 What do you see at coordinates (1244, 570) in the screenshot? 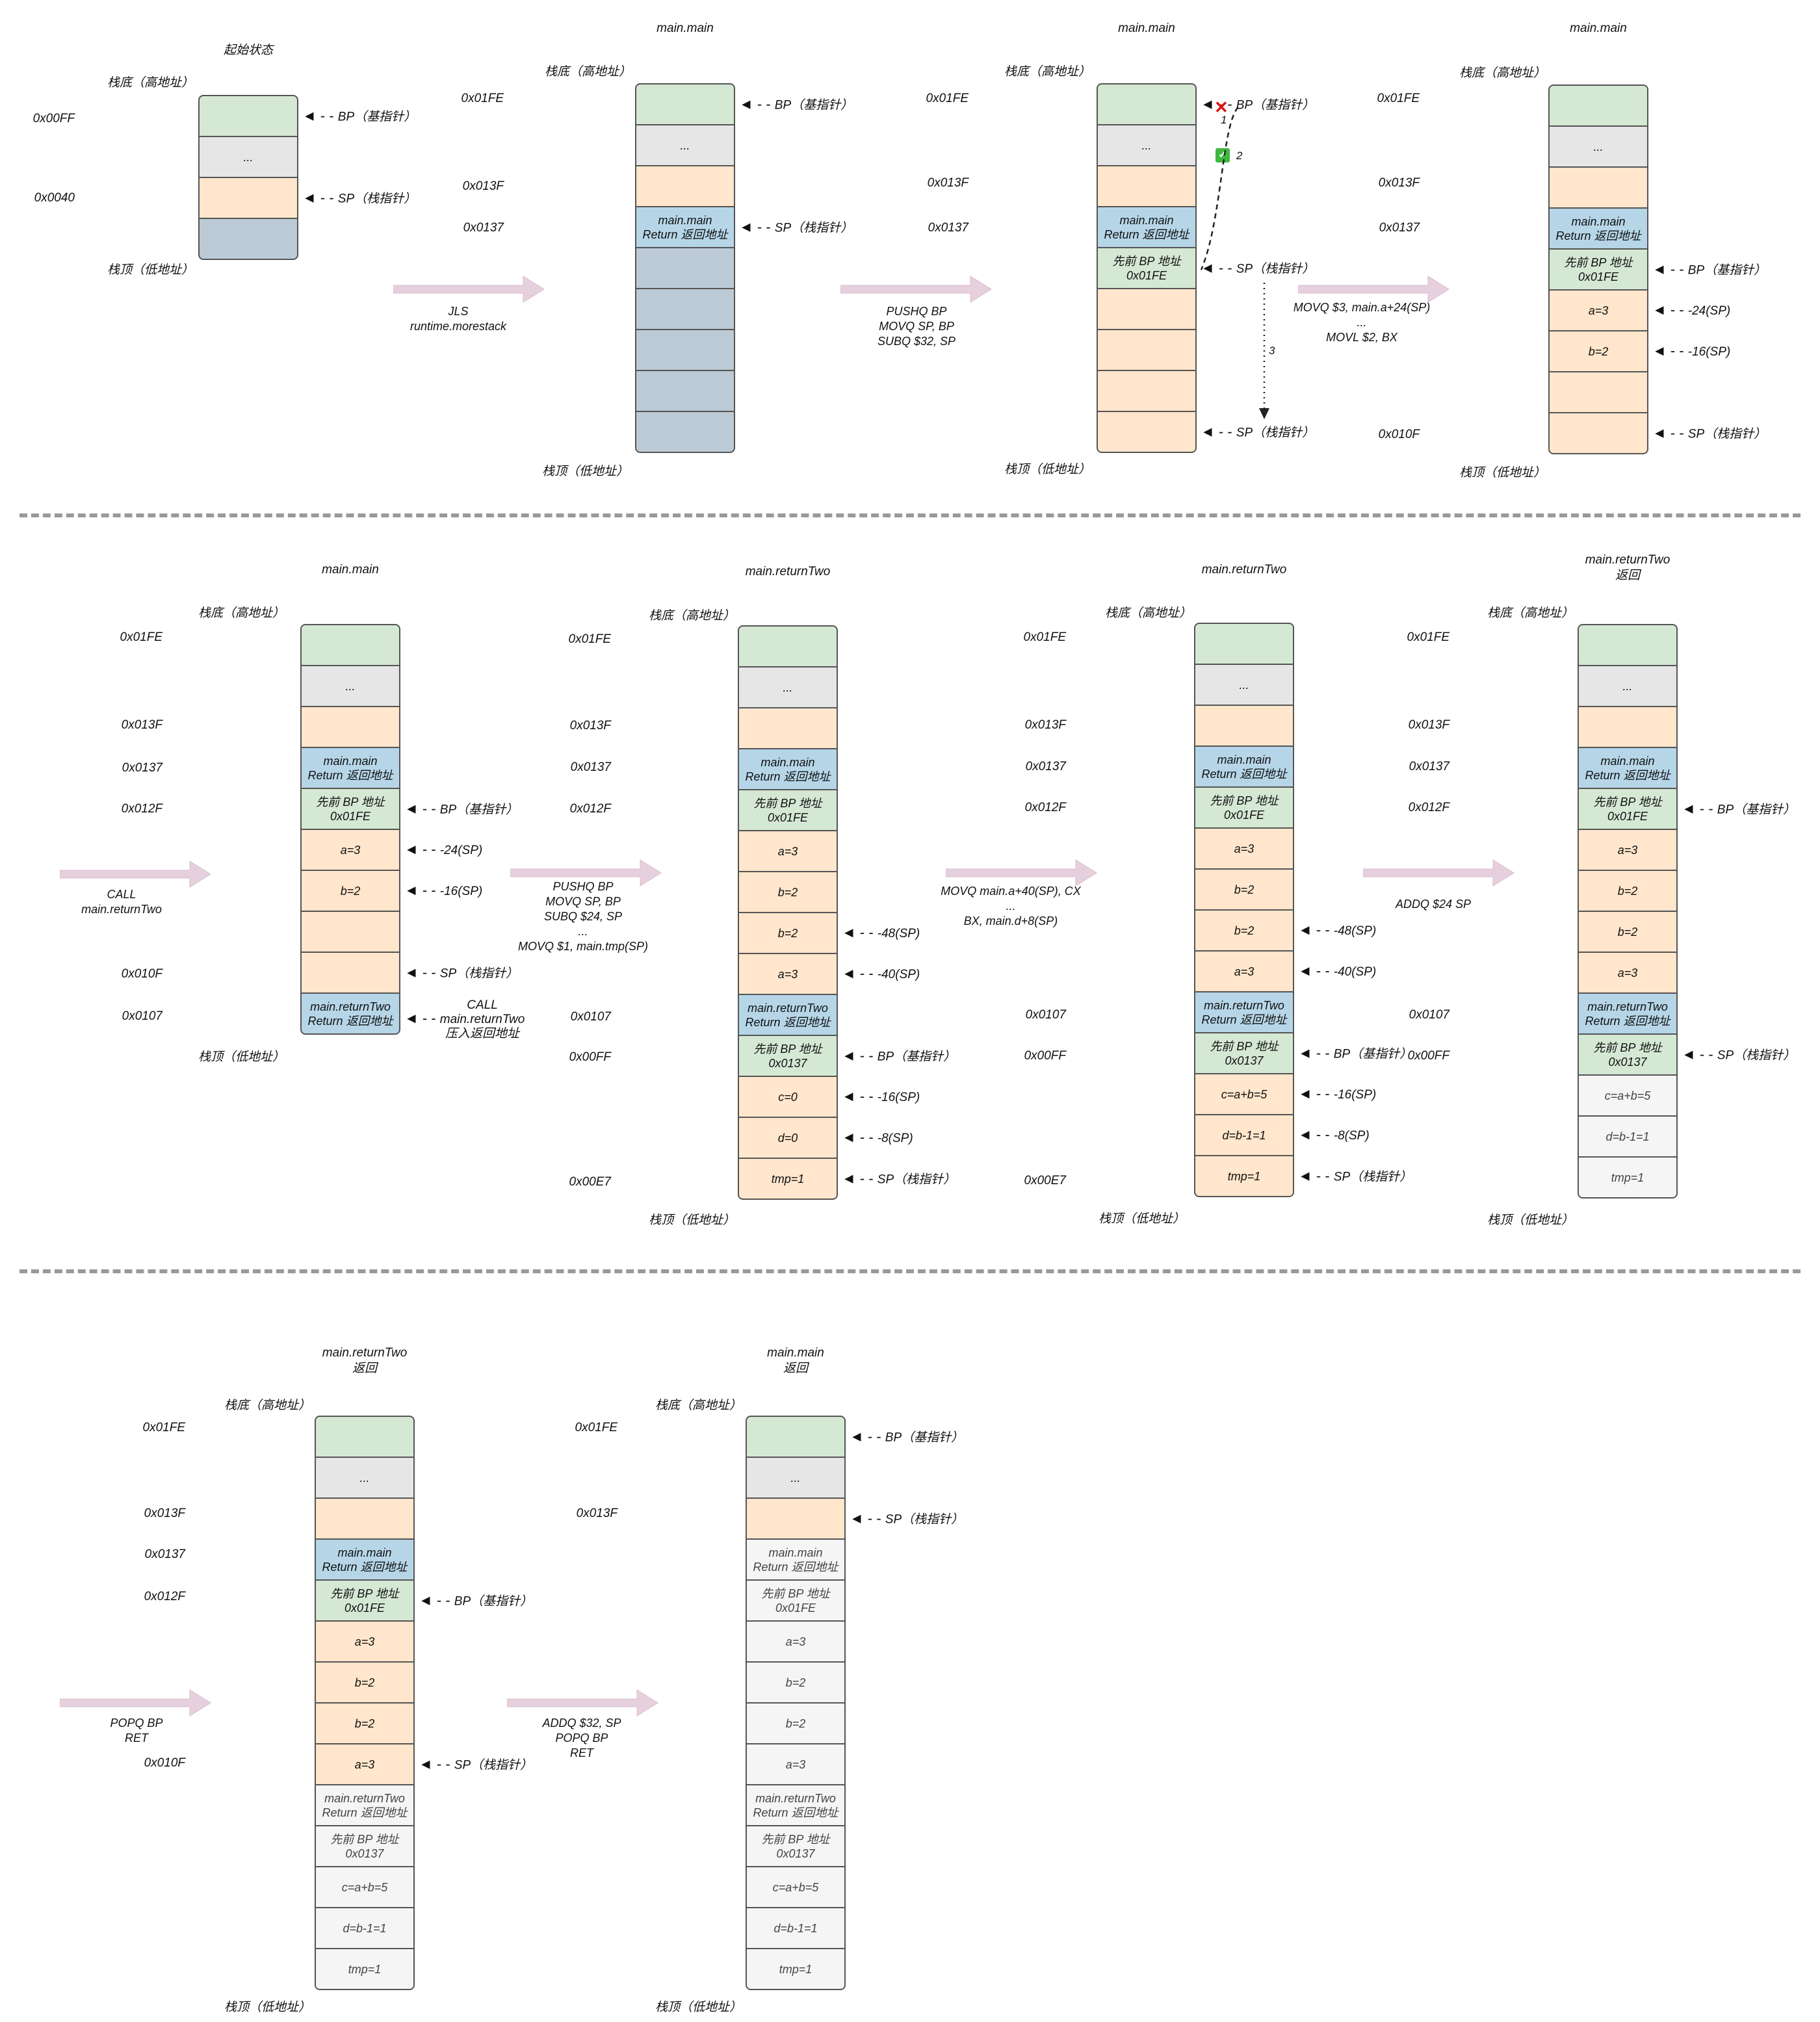
I see `panel-title: main.returnTwo` at bounding box center [1244, 570].